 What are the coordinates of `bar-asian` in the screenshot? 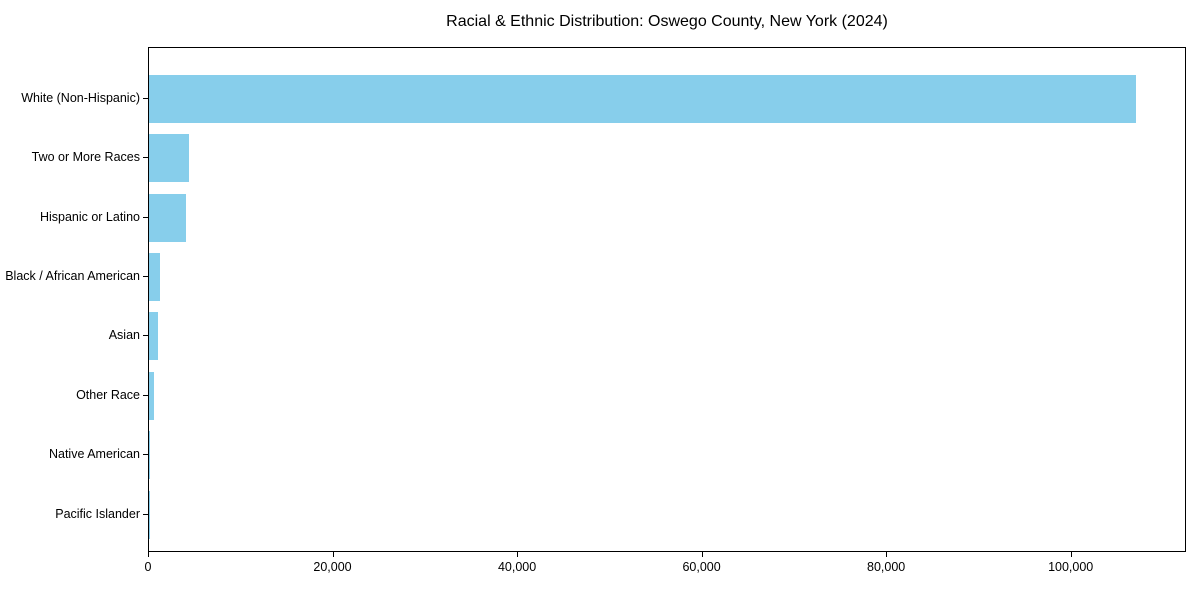 It's located at (154, 336).